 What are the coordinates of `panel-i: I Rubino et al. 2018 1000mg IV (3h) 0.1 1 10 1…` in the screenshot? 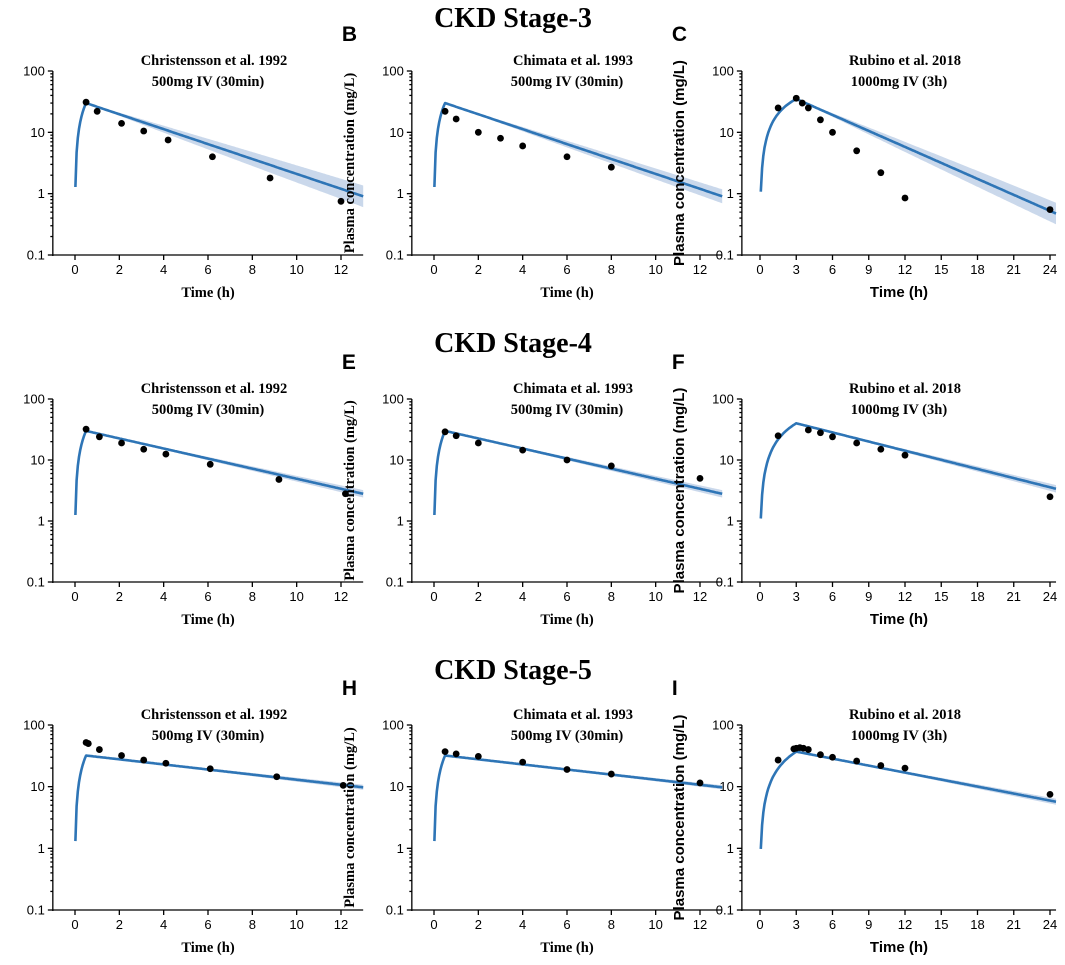 It's located at (864, 816).